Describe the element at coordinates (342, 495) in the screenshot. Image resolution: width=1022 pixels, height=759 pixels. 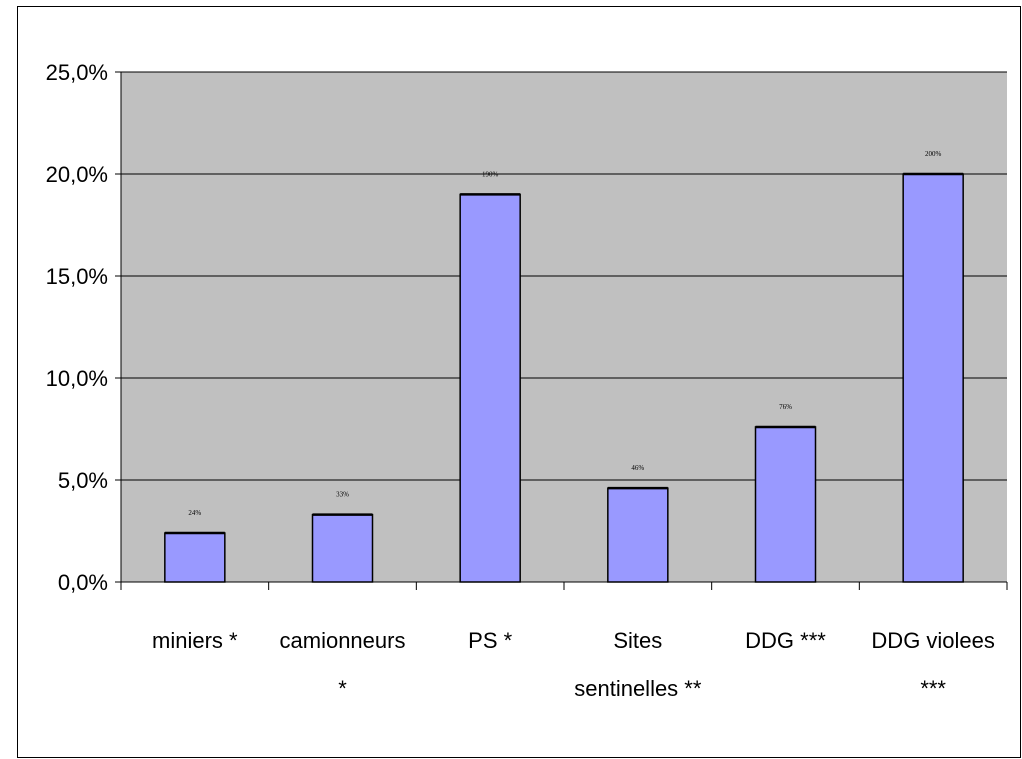
I see `data-label: 33%` at that location.